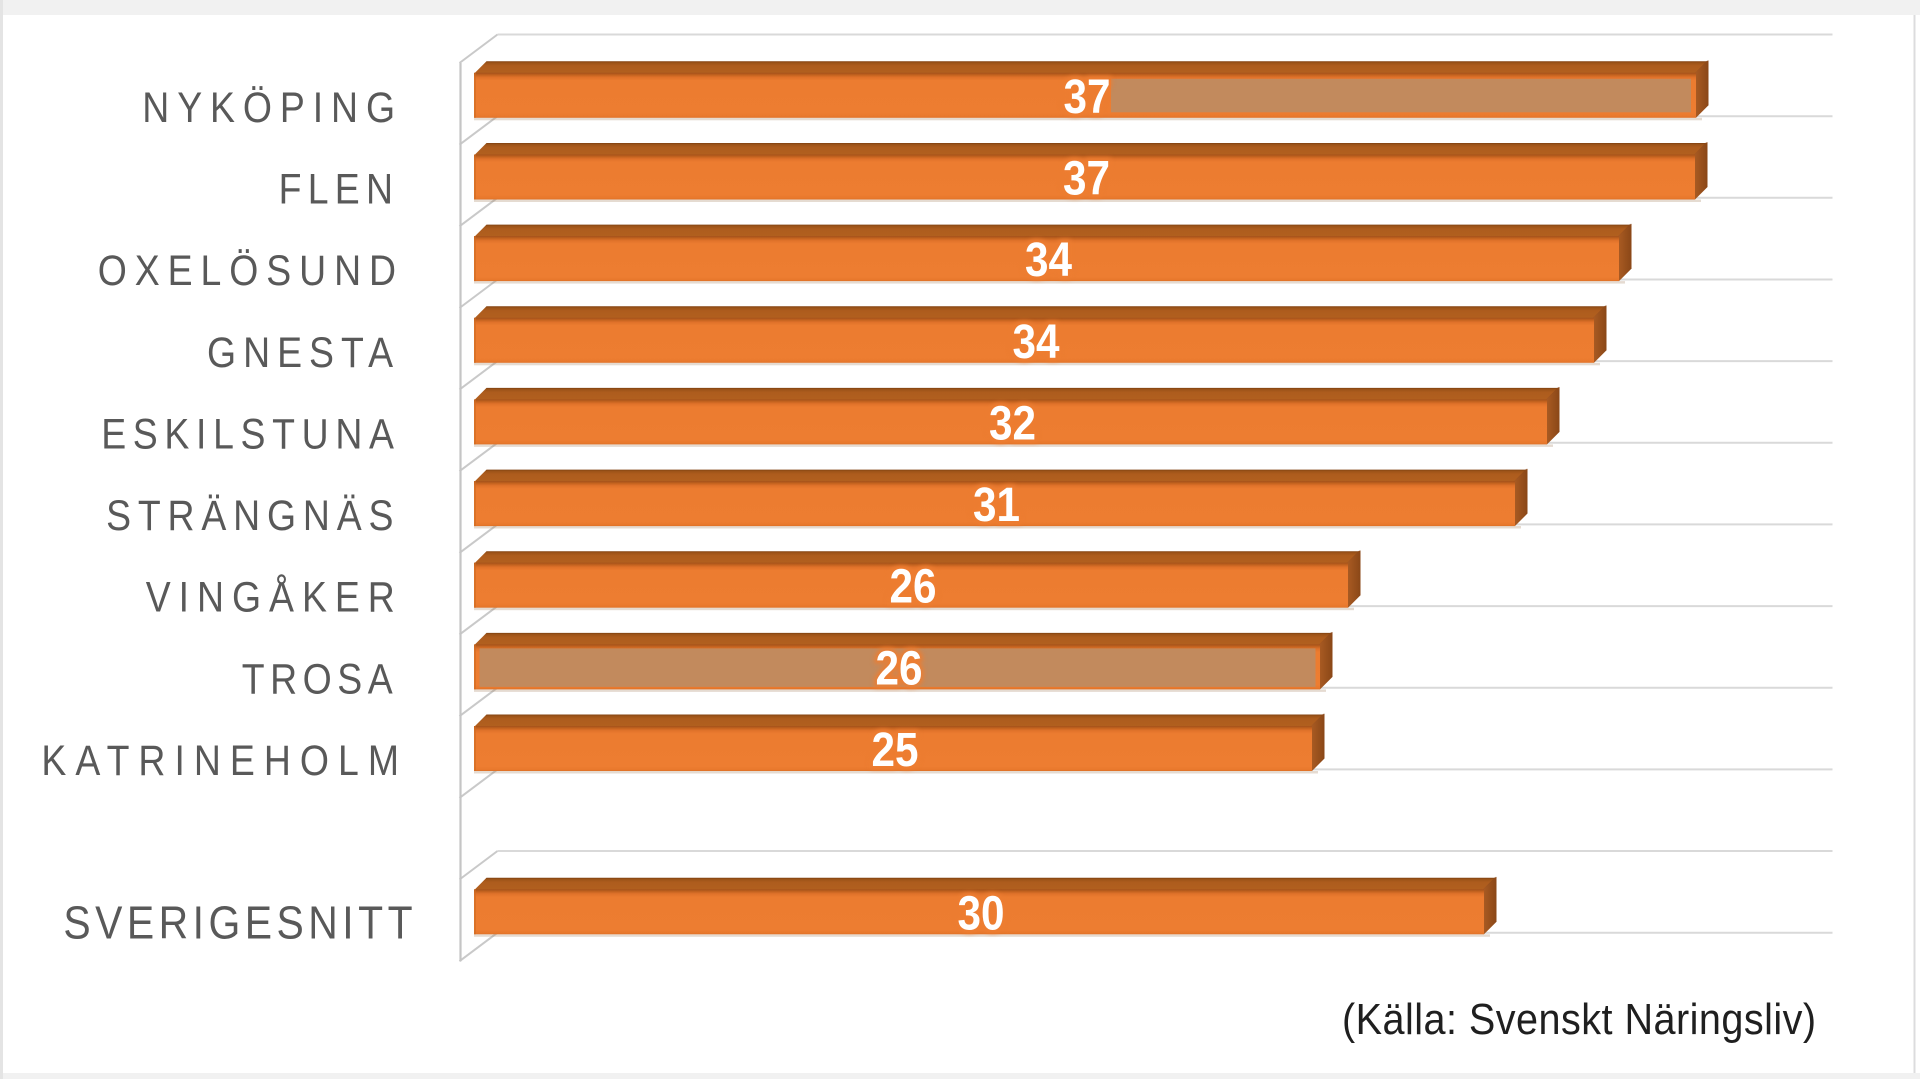 The image size is (1920, 1079). What do you see at coordinates (317, 679) in the screenshot?
I see `svg-text: TROSA` at bounding box center [317, 679].